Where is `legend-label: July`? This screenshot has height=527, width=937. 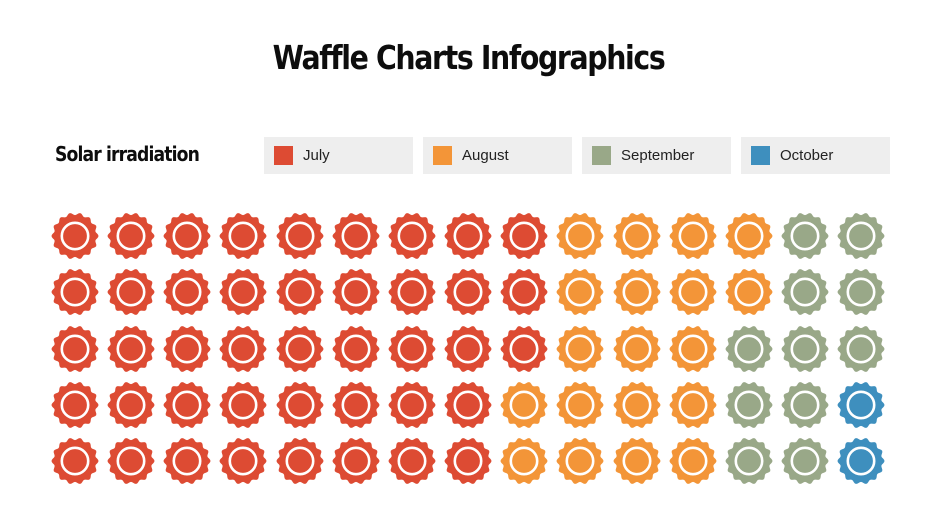
legend-label: July is located at coordinates (316, 155).